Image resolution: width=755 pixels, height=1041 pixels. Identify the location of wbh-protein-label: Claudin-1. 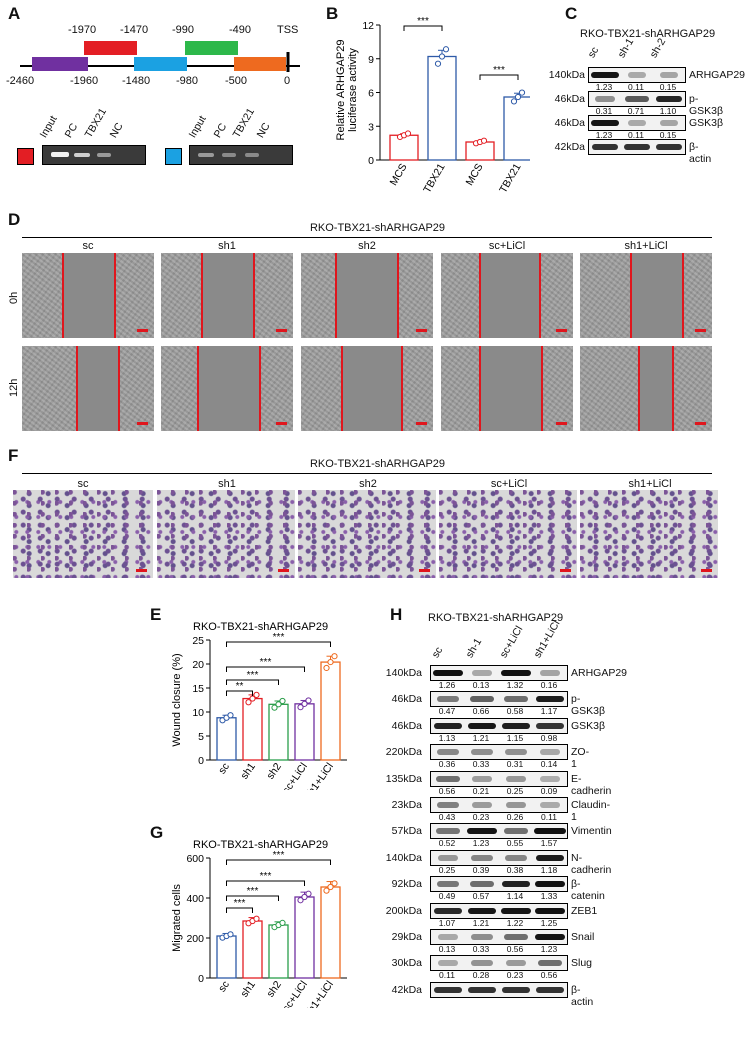
(591, 811).